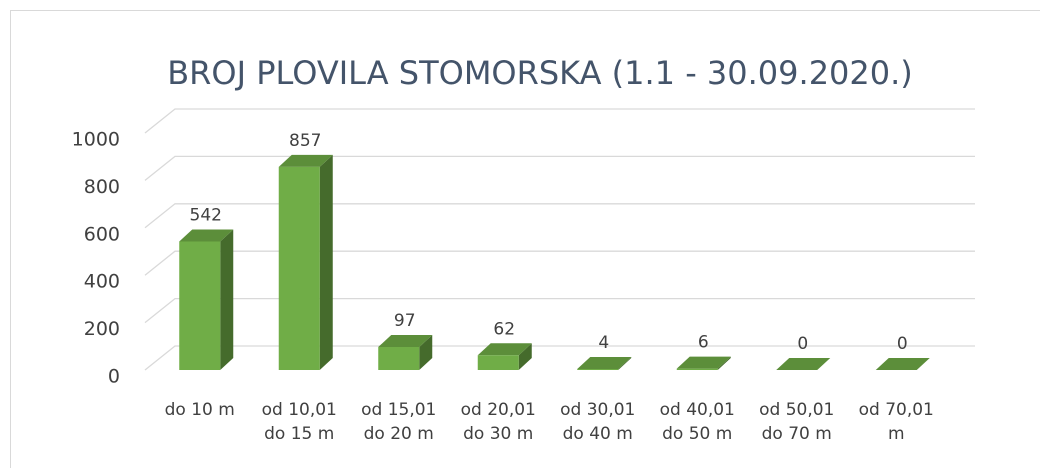  I want to click on data-label: 4, so click(603, 343).